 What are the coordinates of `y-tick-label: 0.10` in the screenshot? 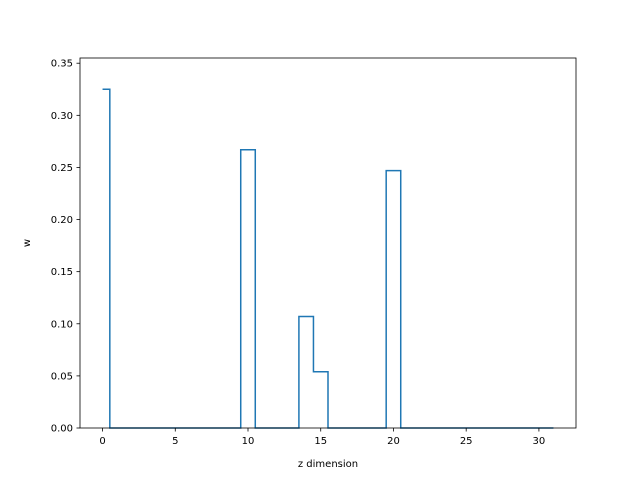 It's located at (62, 324).